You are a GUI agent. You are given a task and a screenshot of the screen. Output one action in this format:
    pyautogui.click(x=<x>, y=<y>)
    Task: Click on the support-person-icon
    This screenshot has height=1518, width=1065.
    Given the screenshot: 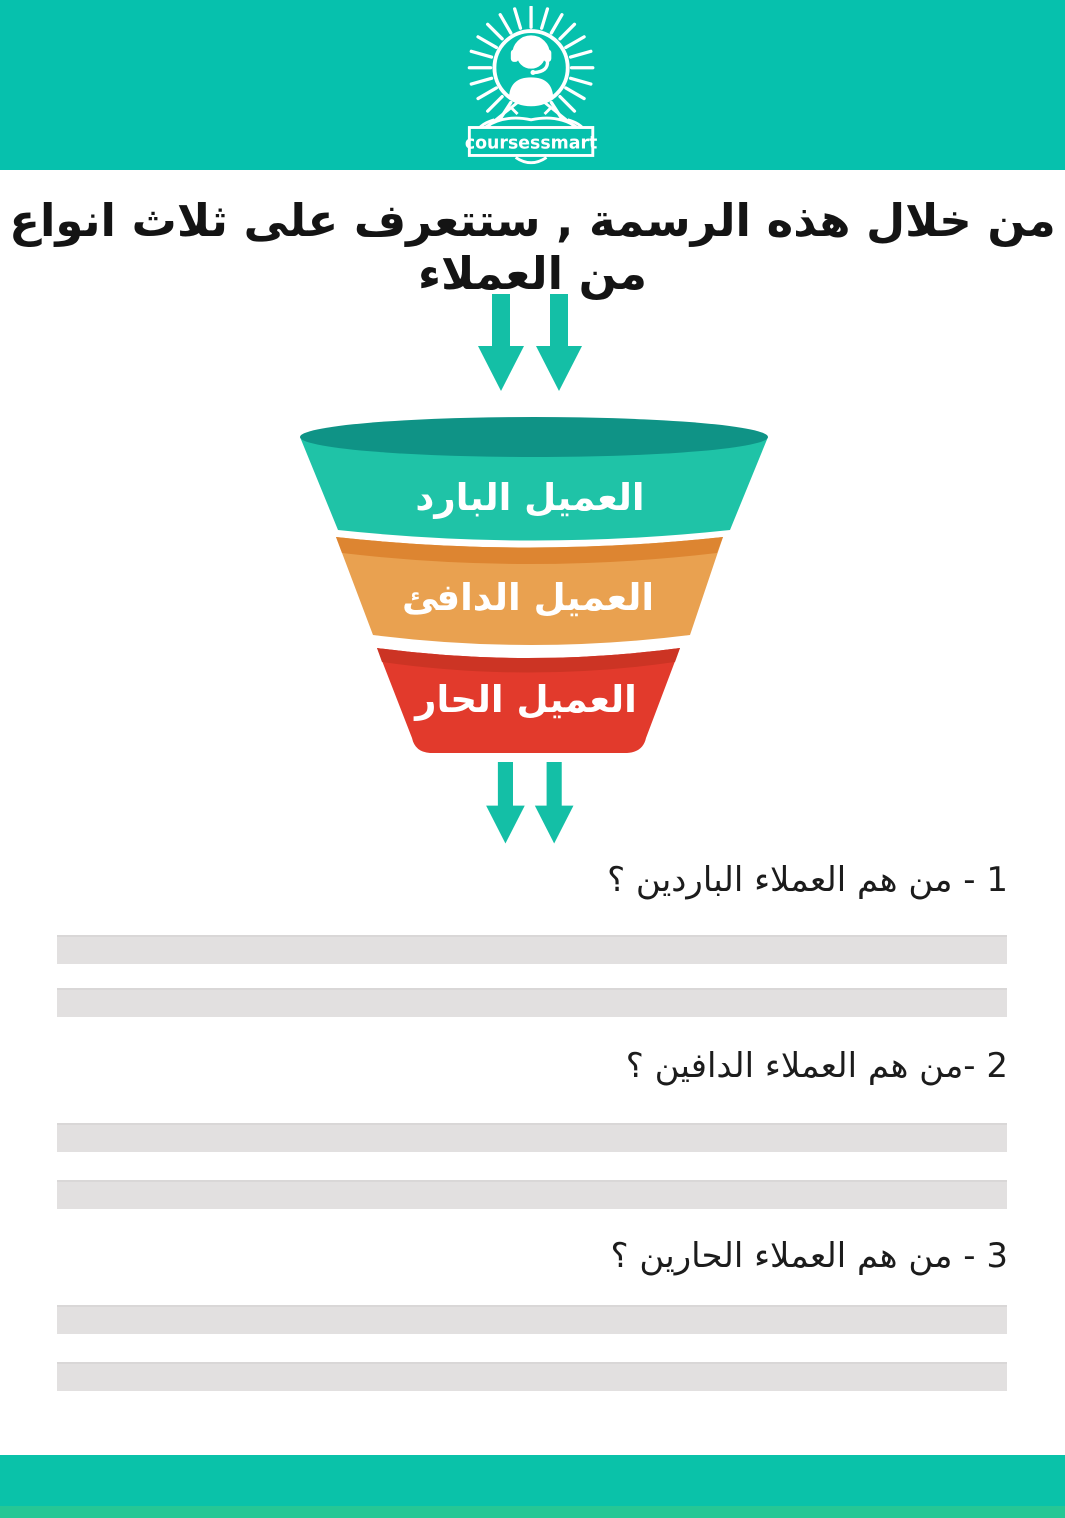 What is the action you would take?
    pyautogui.click(x=531, y=68)
    